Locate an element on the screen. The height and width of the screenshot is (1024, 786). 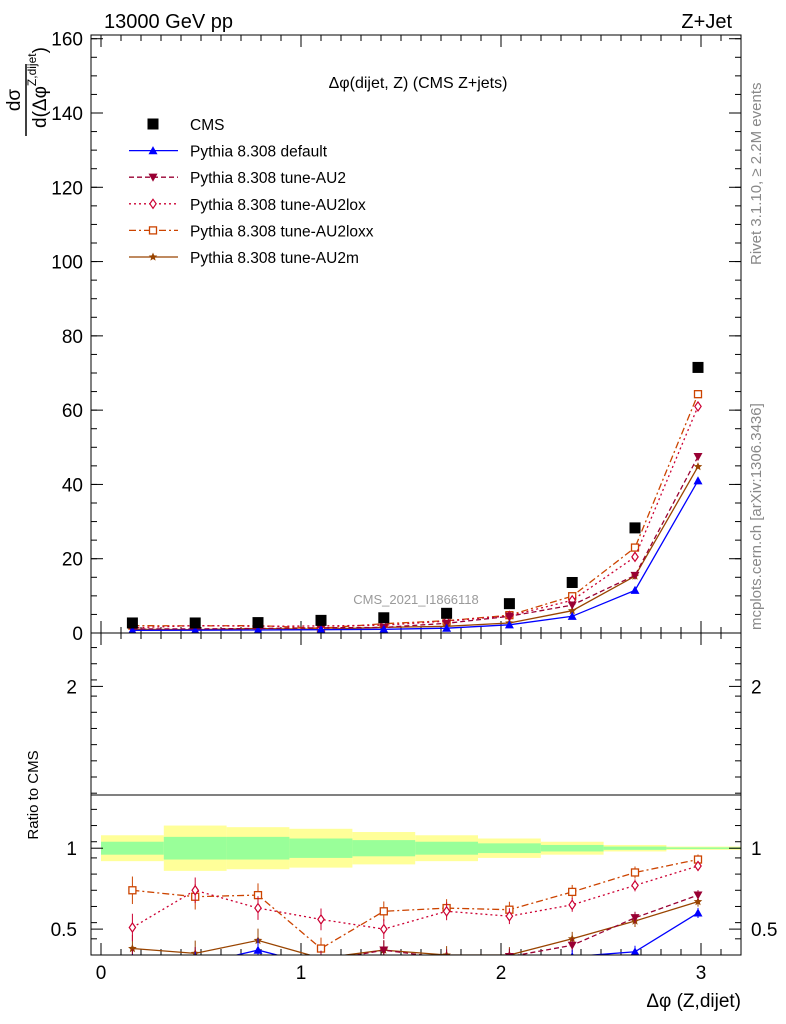
legend-label: Pythia 8.308 tune-AU2 is located at coordinates (268, 178).